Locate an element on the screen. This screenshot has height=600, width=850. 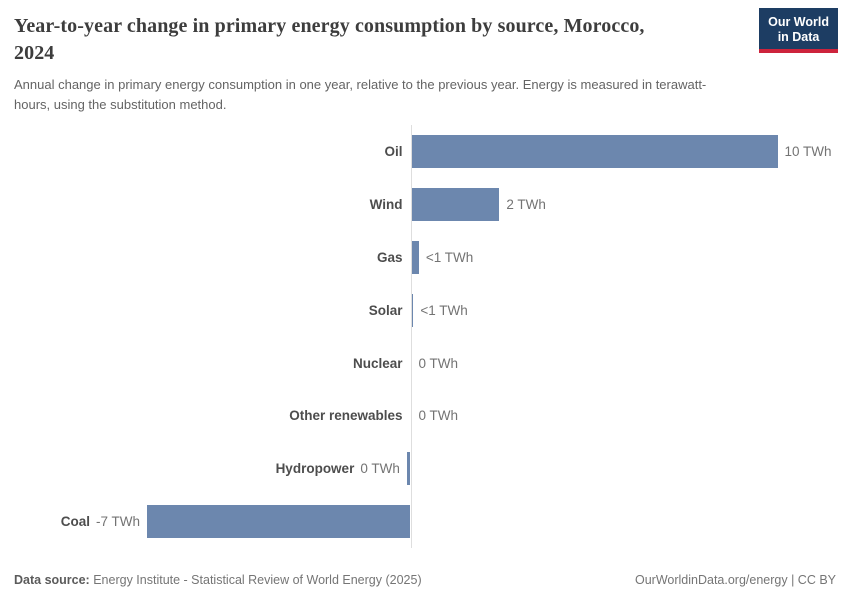
value-label-nuclear: 0 TWh is located at coordinates (438, 363).